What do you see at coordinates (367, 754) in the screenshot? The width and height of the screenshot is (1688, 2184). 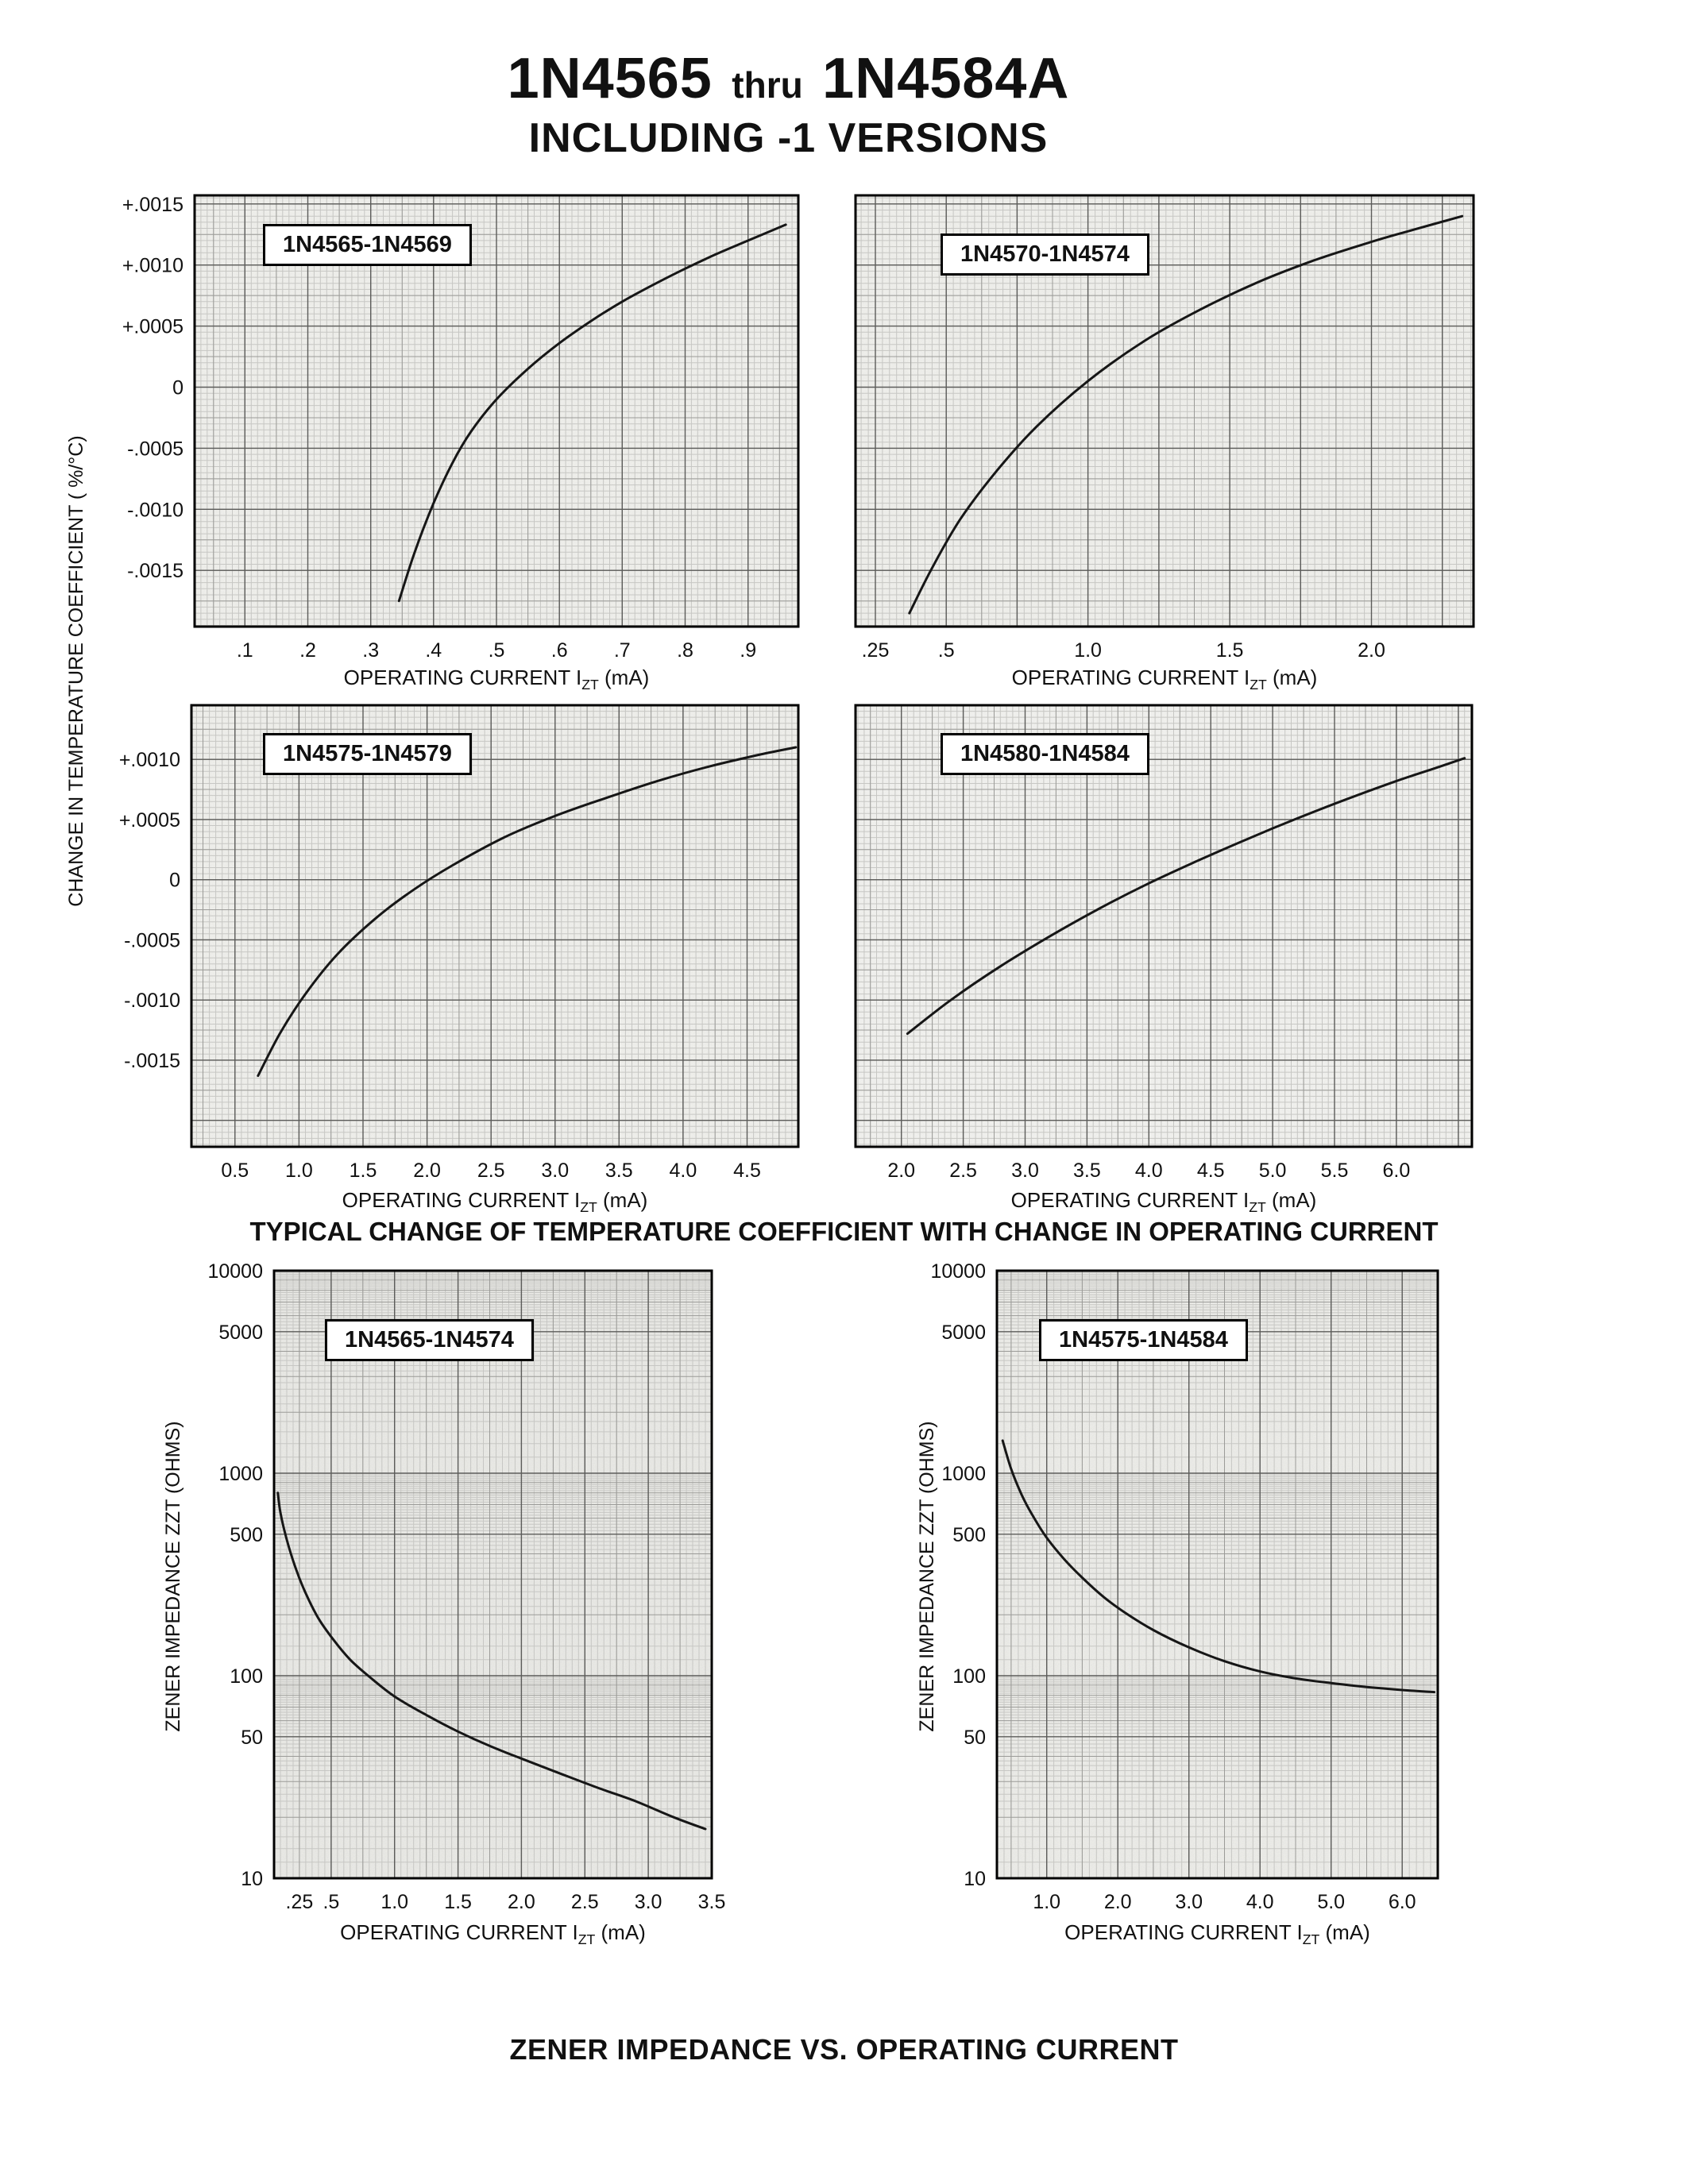 I see `chart-title-box: 1N4575-1N4579` at bounding box center [367, 754].